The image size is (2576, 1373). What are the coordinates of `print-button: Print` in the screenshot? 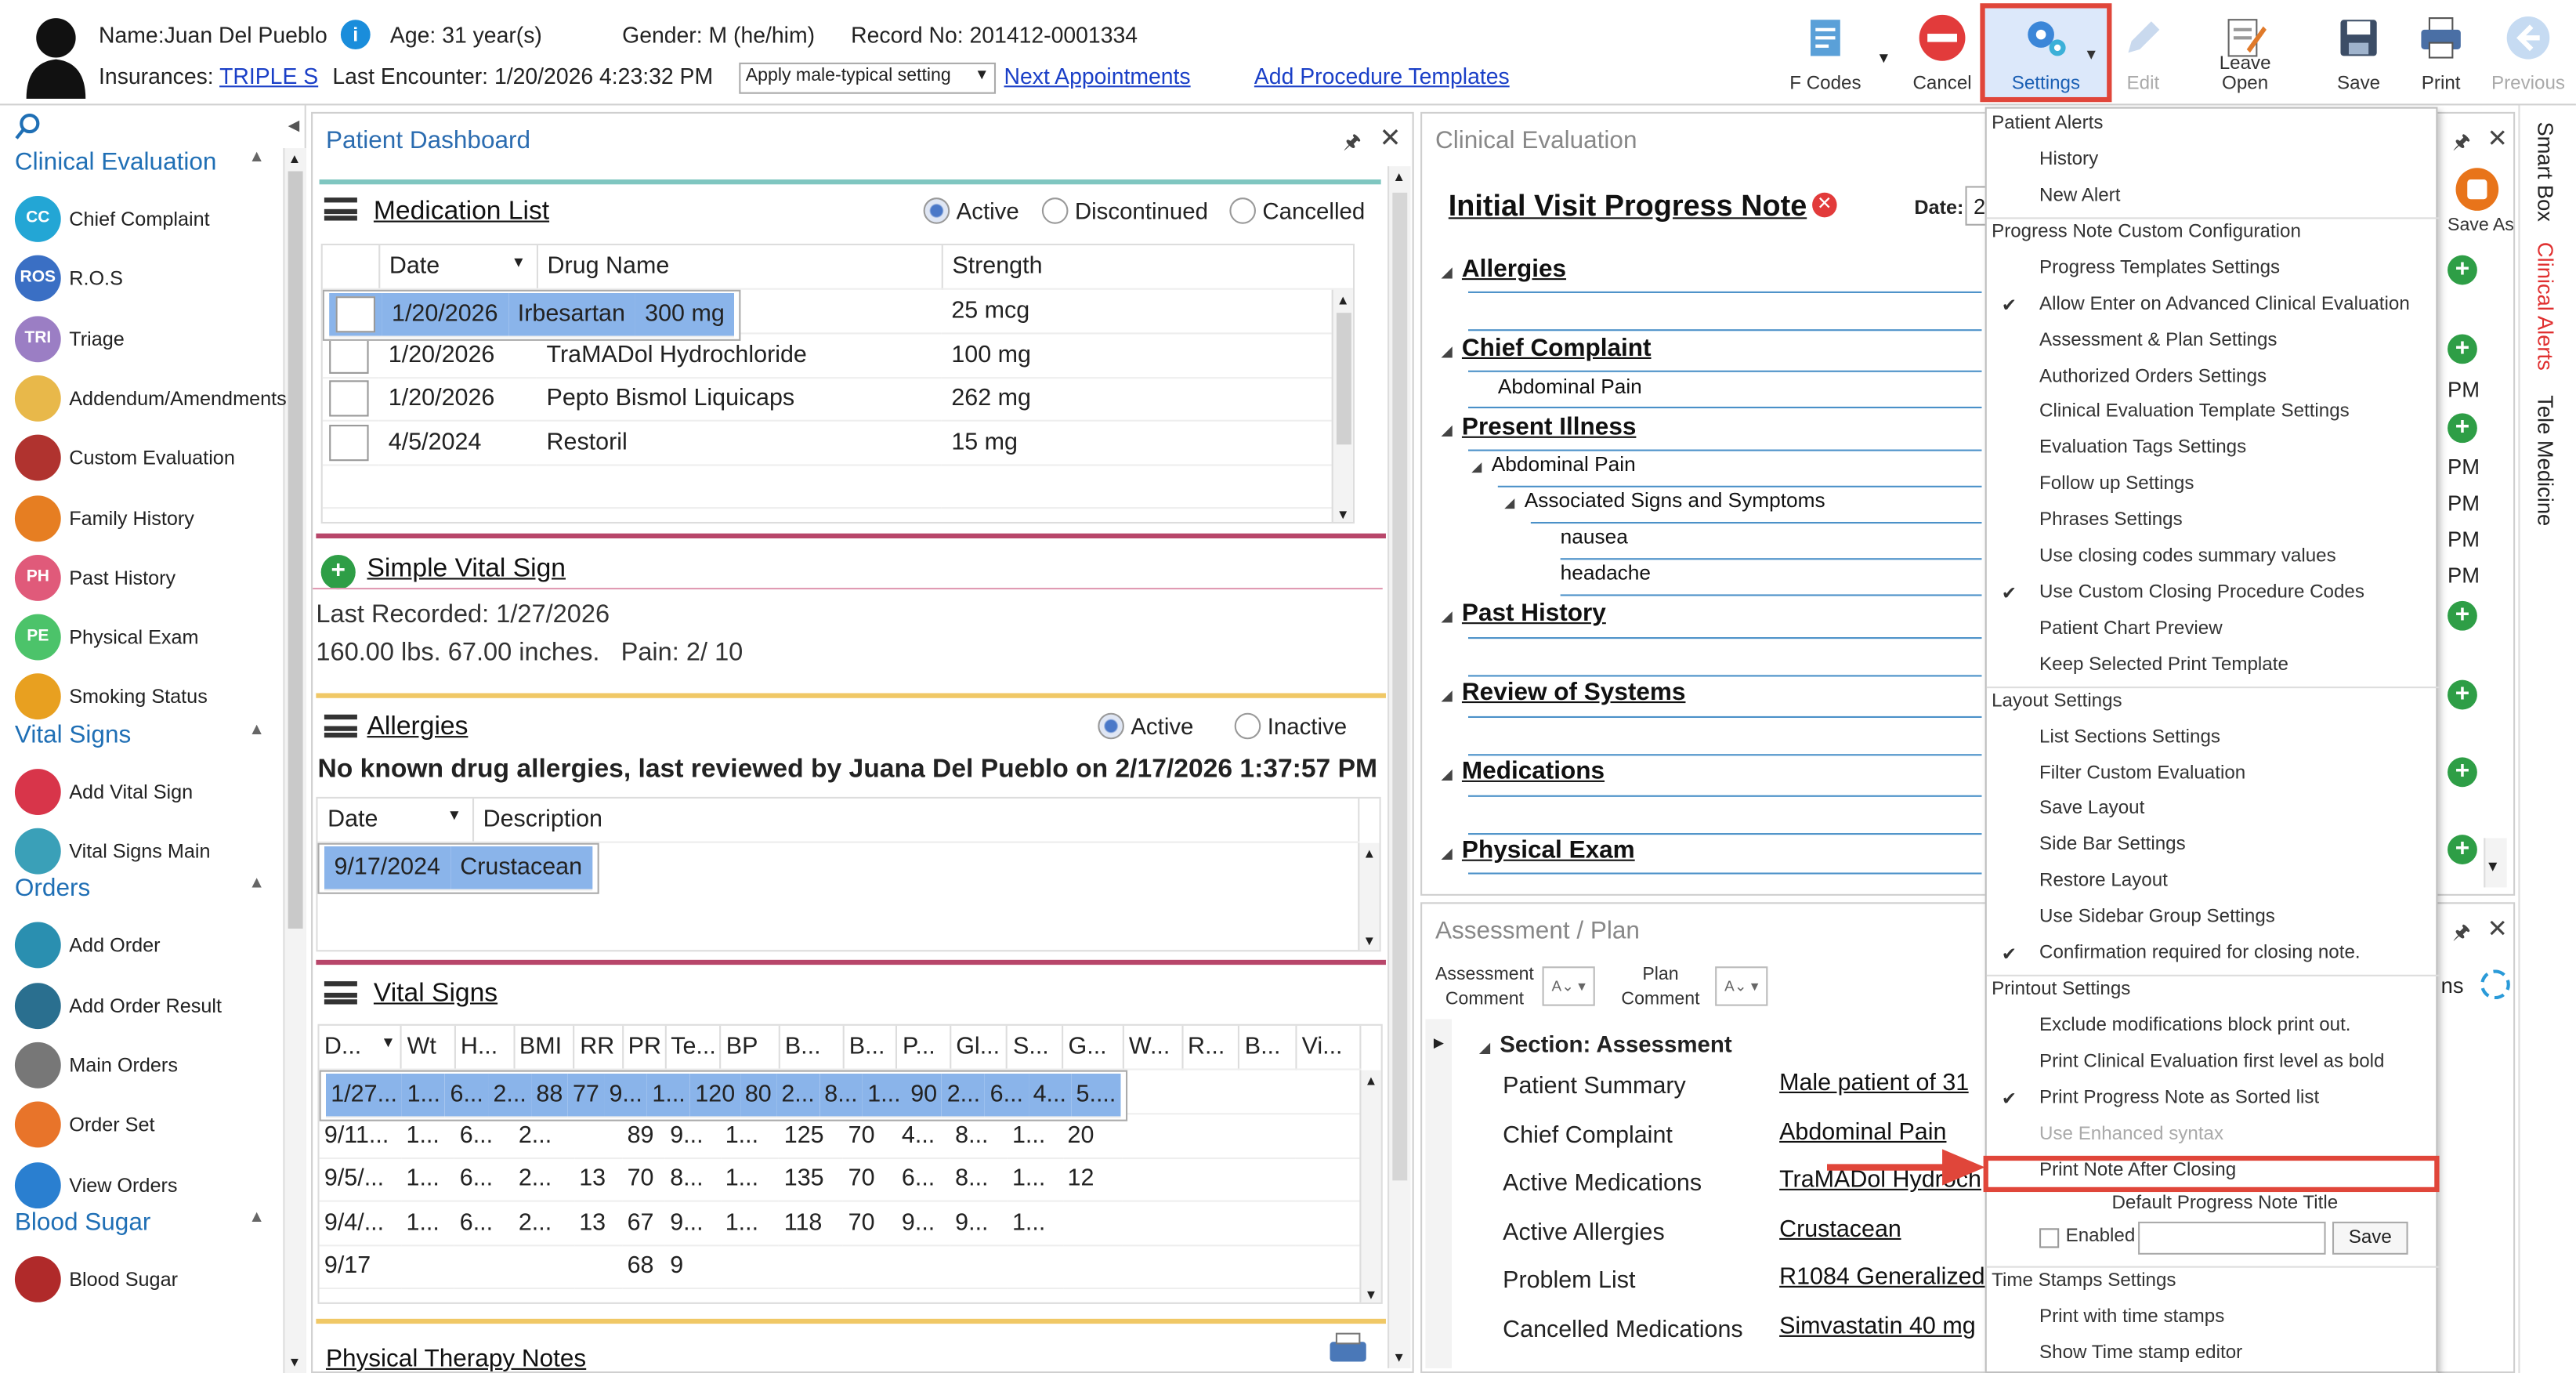 It's located at (2441, 52).